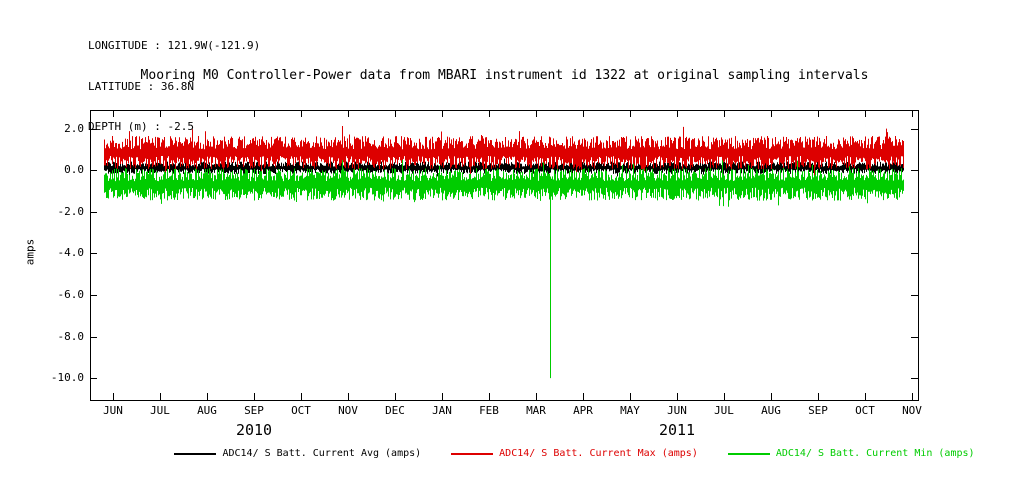 The height and width of the screenshot is (504, 1009). I want to click on legend-label: ADC14/ S Batt. Current Min (amps), so click(875, 453).